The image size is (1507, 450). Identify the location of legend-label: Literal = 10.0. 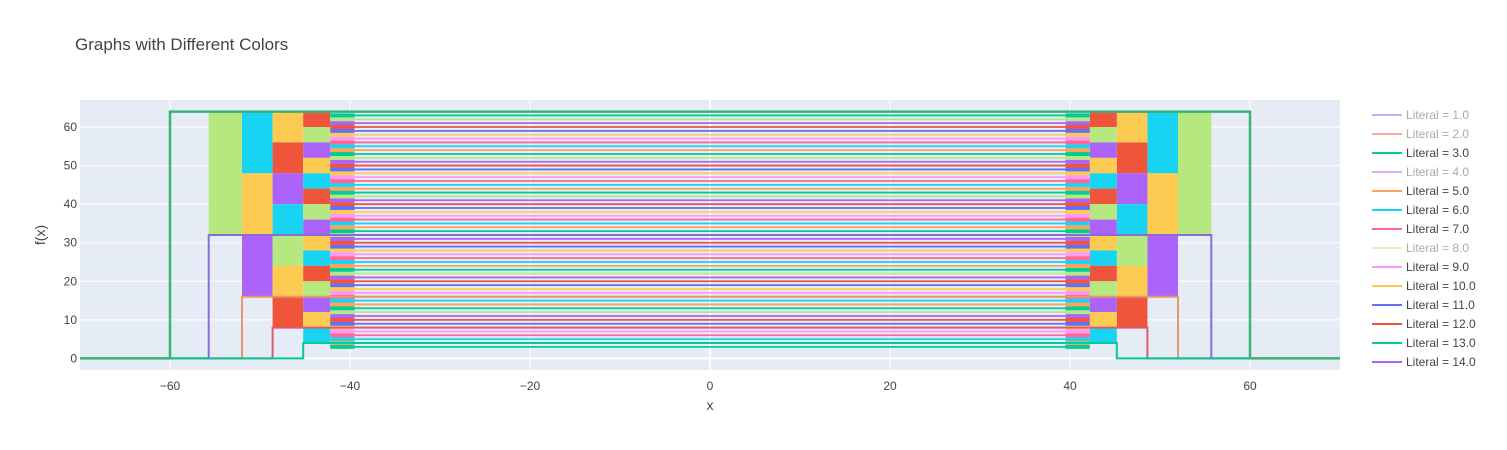
(1441, 286).